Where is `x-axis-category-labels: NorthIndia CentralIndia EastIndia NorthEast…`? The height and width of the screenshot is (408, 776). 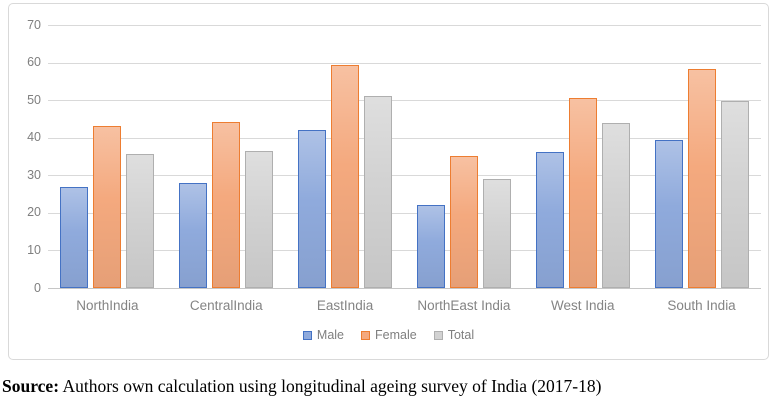
x-axis-category-labels: NorthIndia CentralIndia EastIndia NorthEast… is located at coordinates (404, 305).